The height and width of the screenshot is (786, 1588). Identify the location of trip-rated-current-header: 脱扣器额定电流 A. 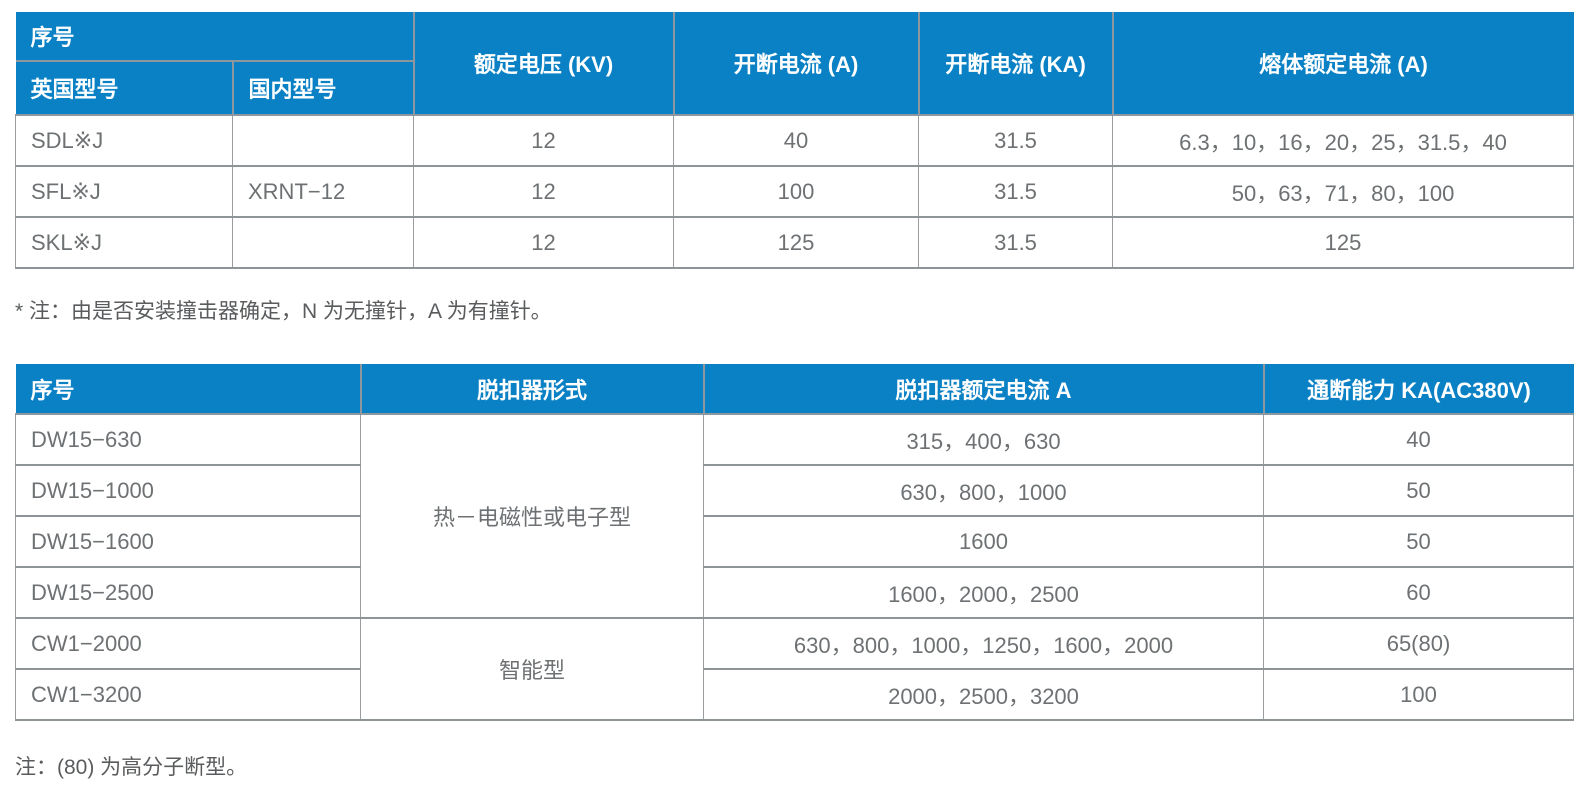
(983, 390).